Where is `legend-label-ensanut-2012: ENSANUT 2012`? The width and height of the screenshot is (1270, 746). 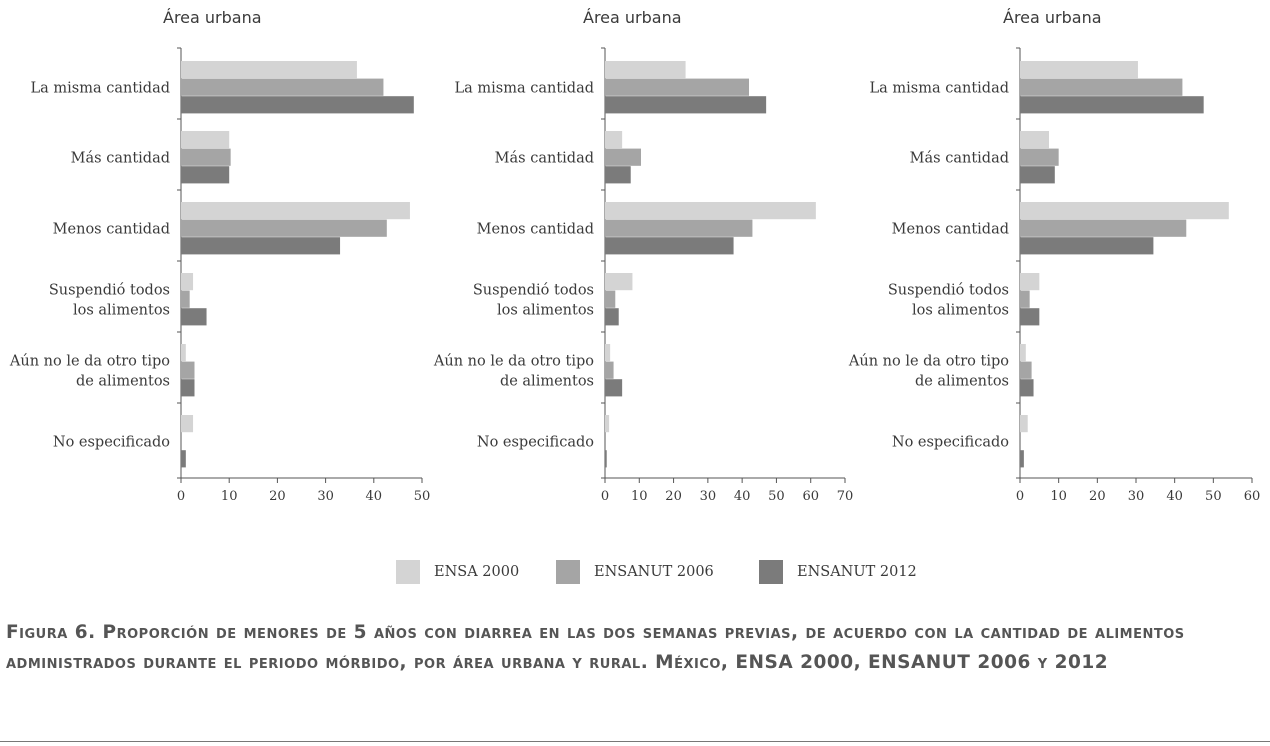 legend-label-ensanut-2012: ENSANUT 2012 is located at coordinates (857, 572).